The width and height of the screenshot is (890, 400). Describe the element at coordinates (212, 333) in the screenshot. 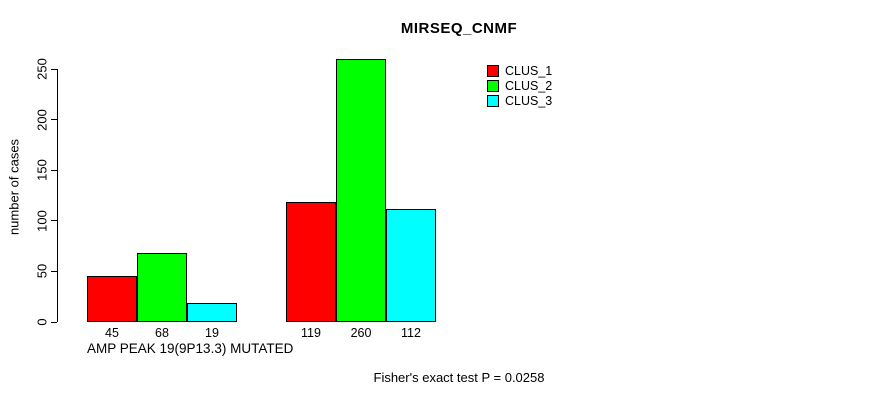

I see `bar-value-label: 19` at that location.